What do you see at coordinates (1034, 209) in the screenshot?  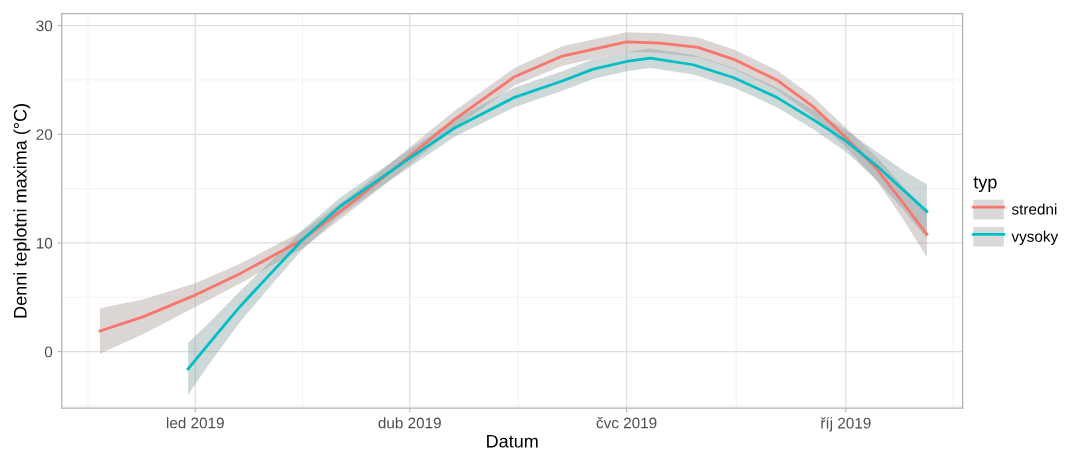 I see `legend-label: stredni` at bounding box center [1034, 209].